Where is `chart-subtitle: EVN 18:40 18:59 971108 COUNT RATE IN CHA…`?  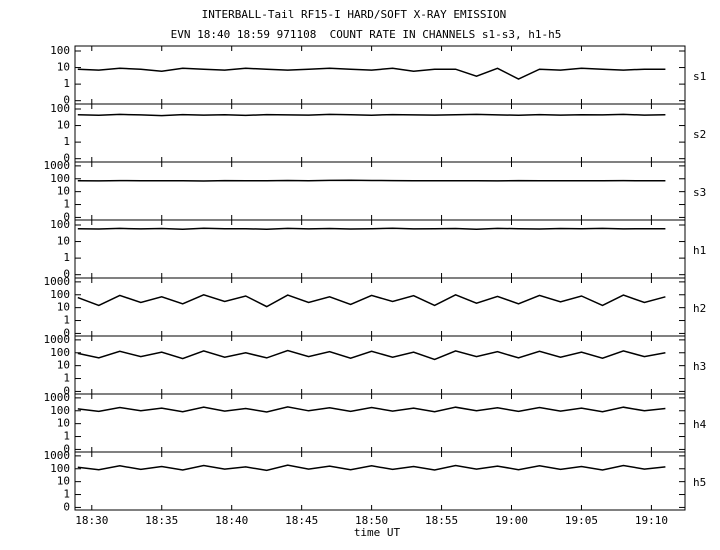 chart-subtitle: EVN 18:40 18:59 971108 COUNT RATE IN CHA… is located at coordinates (366, 34).